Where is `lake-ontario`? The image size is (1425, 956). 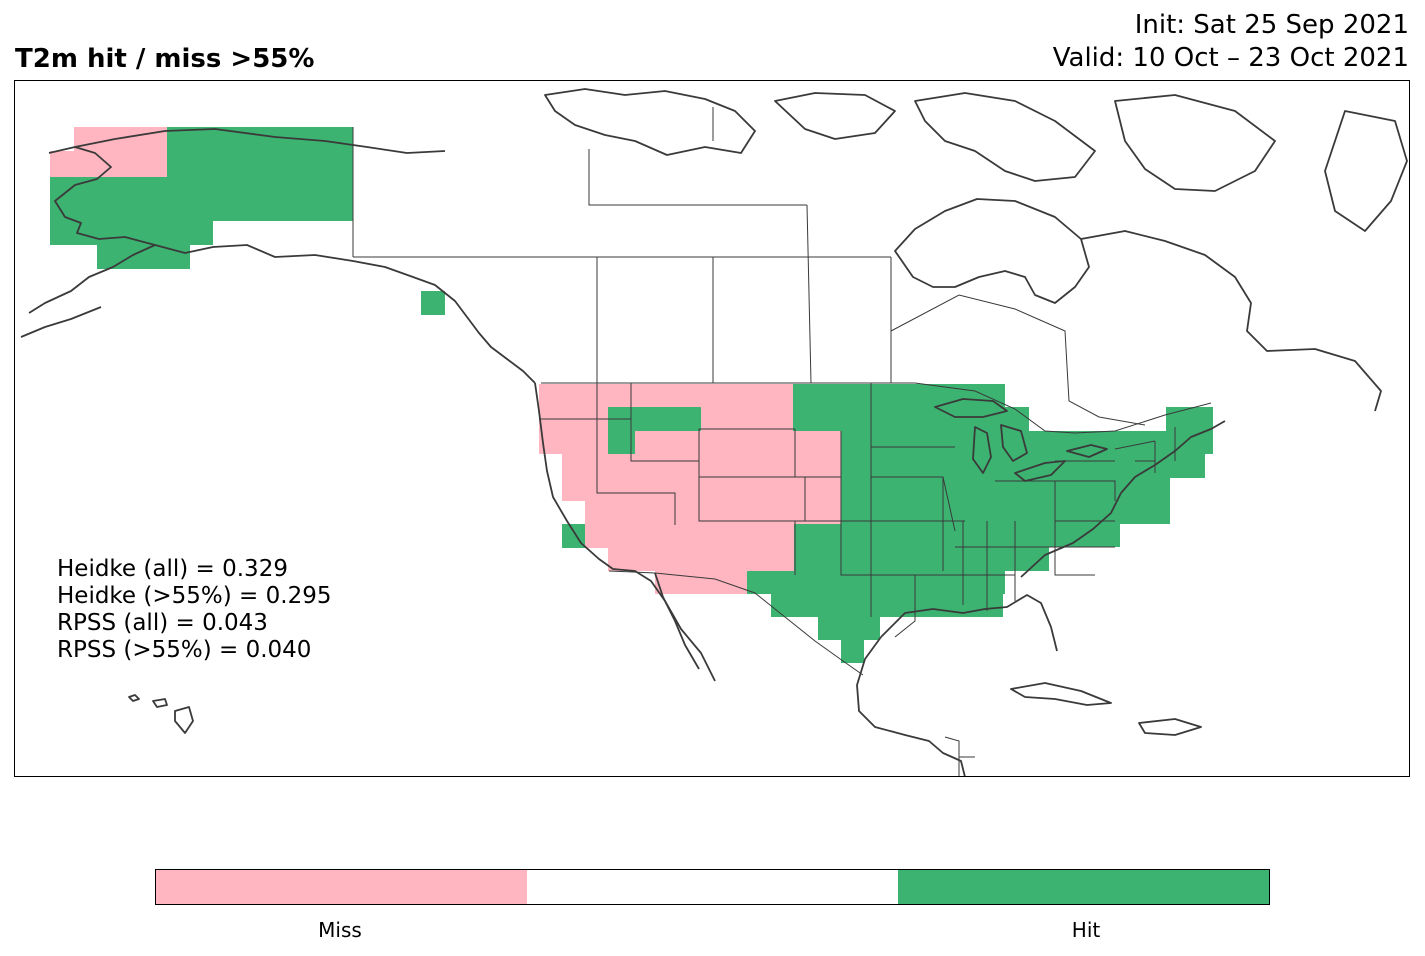
lake-ontario is located at coordinates (1087, 451).